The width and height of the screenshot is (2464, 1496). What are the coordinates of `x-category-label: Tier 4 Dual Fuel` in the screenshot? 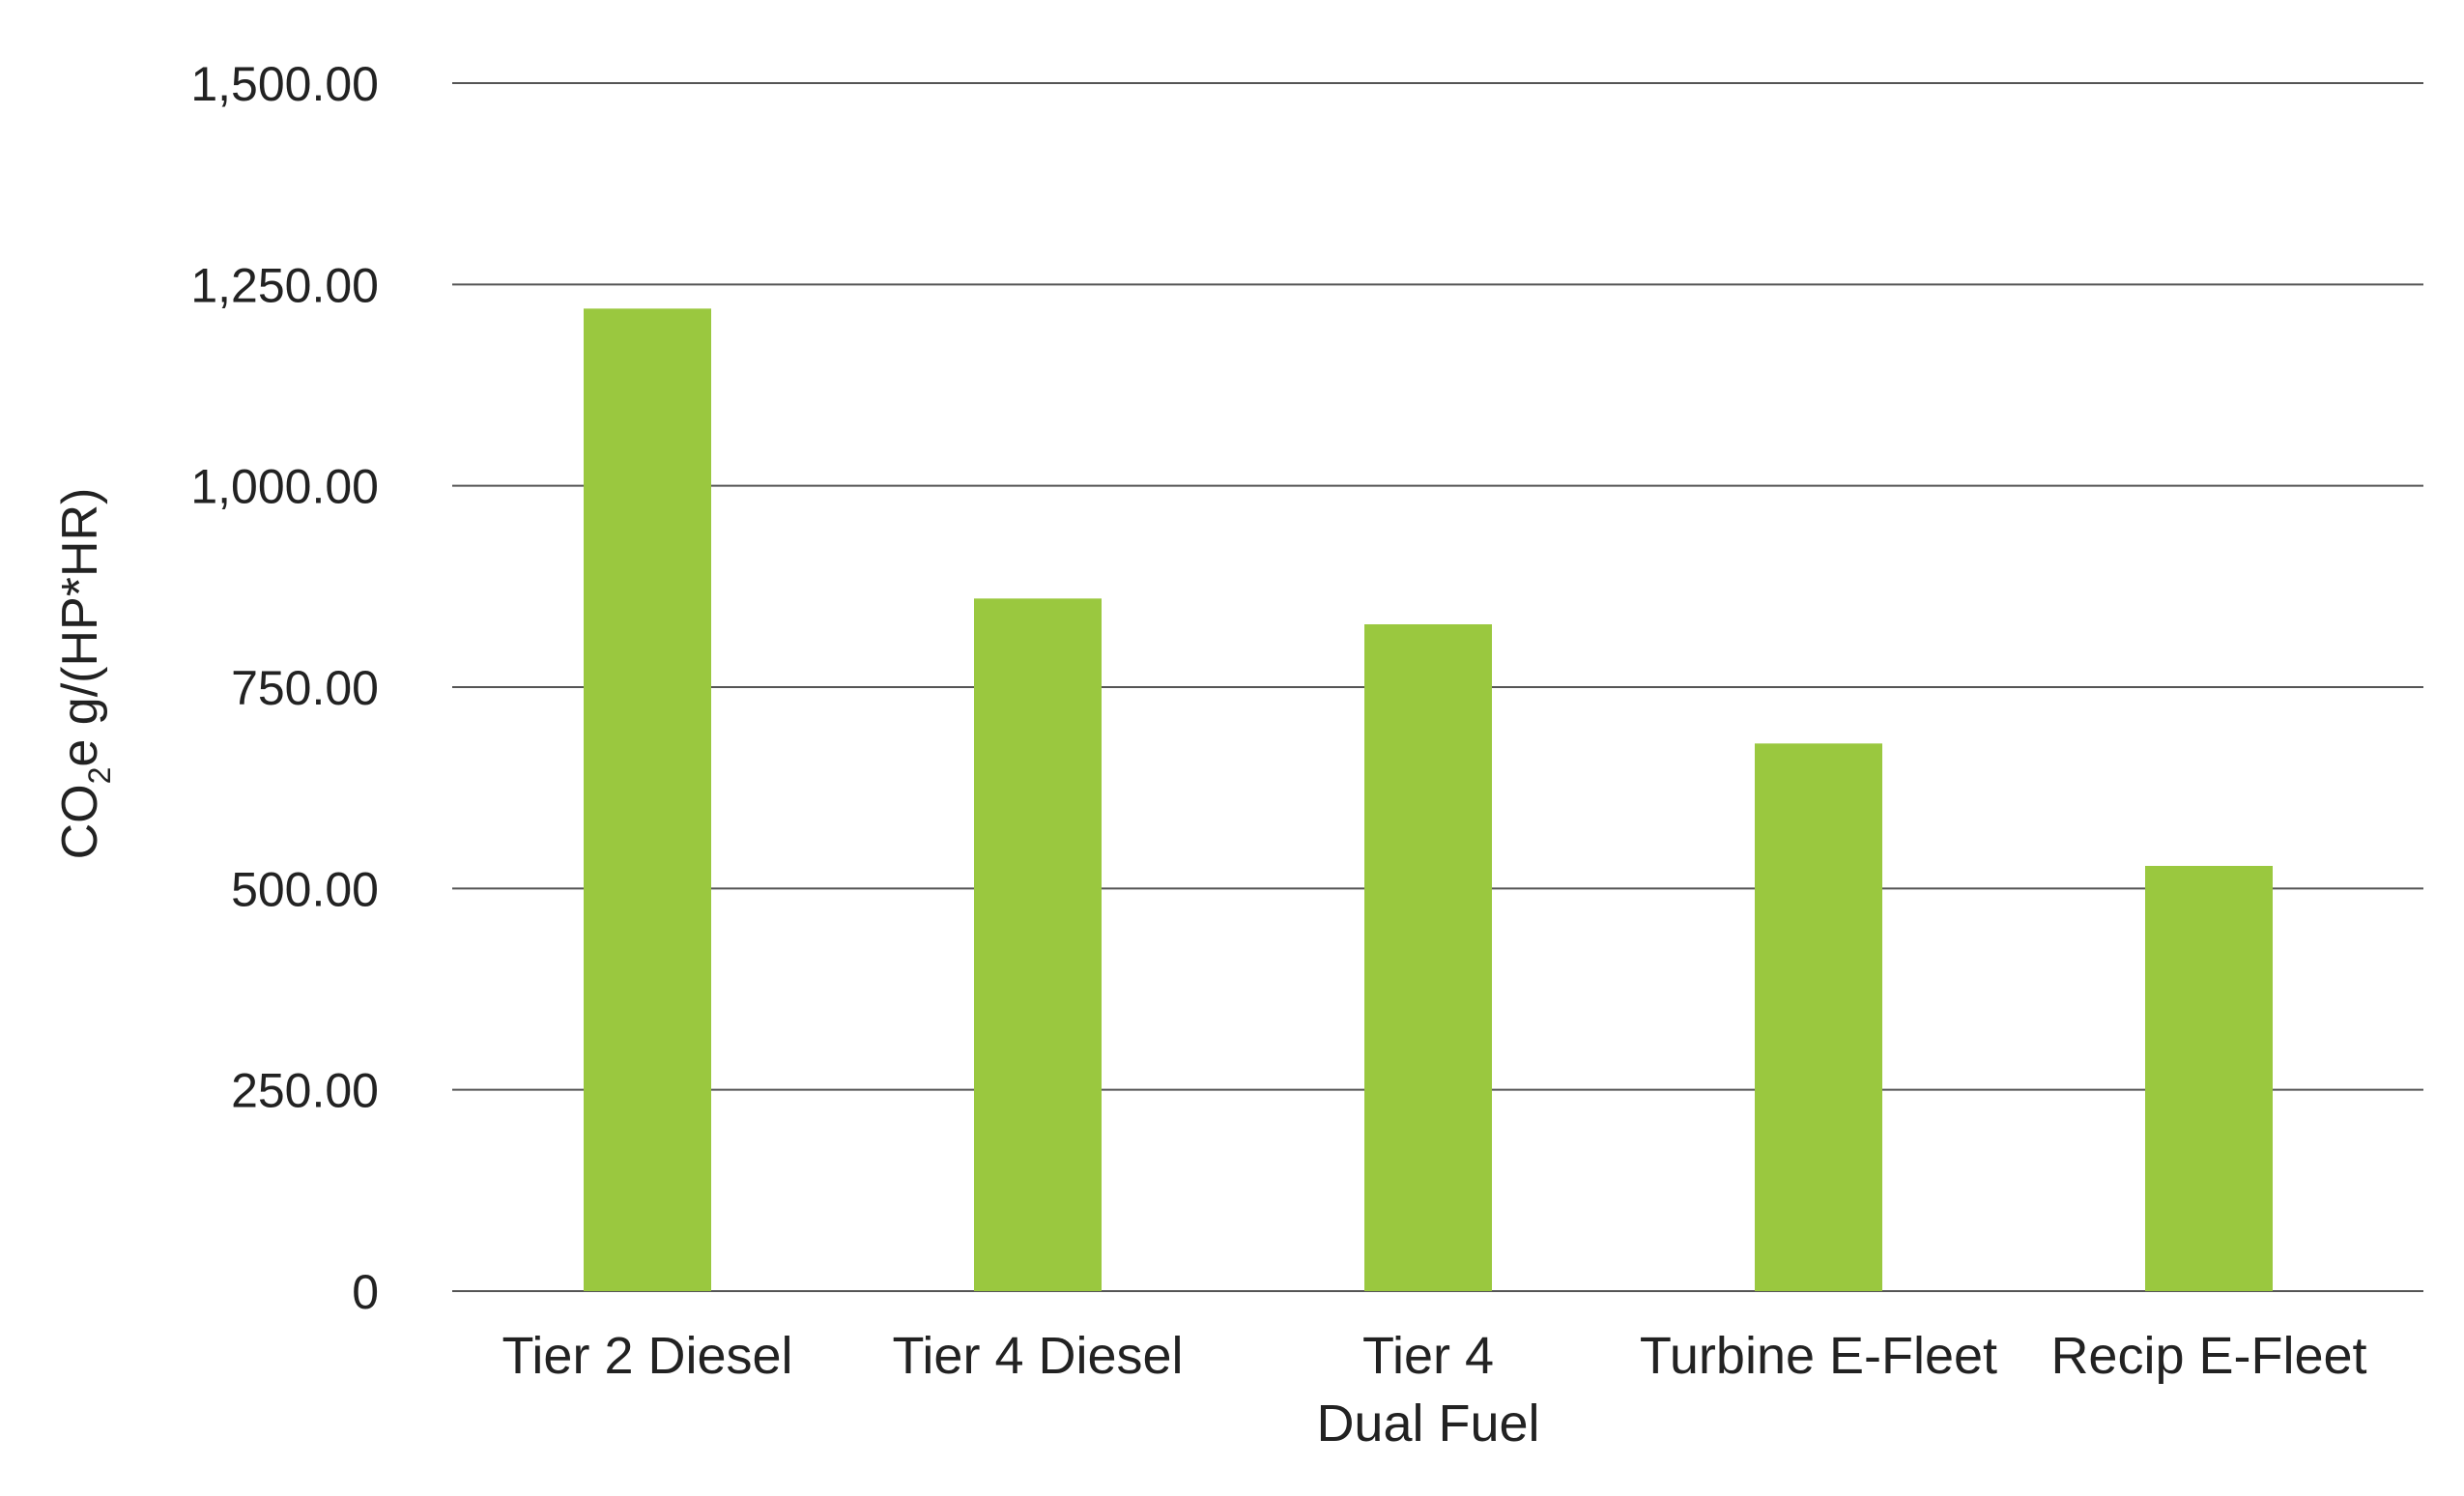 It's located at (1427, 1390).